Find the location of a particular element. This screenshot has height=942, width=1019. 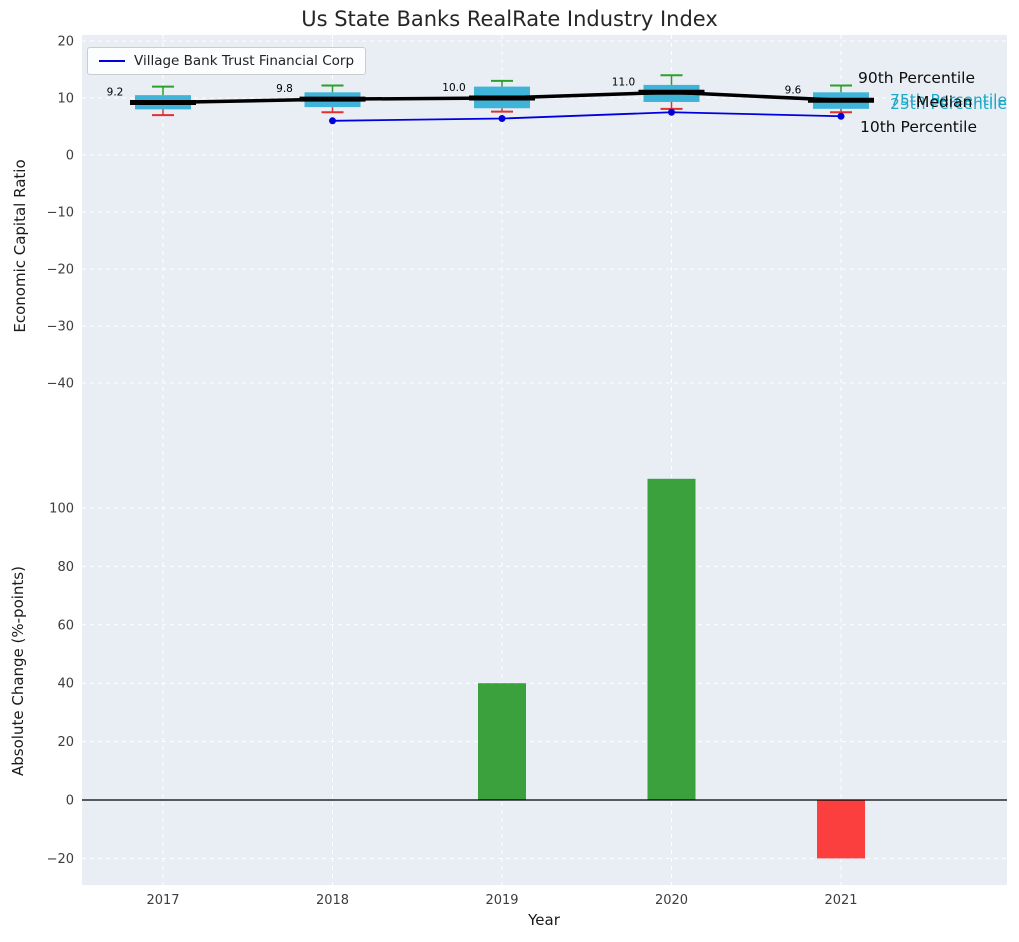

y-tick-label: 60 is located at coordinates (65, 625).